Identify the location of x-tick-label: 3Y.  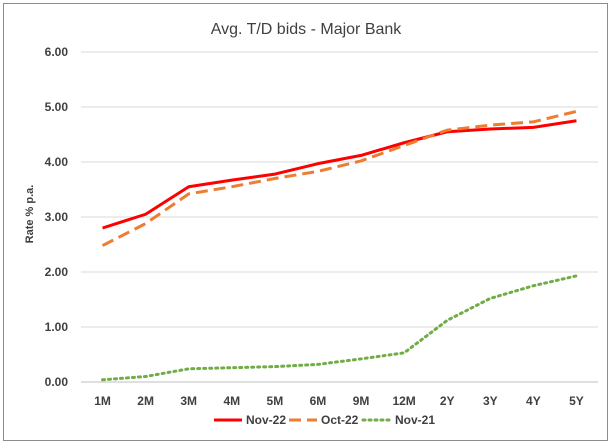
(490, 401).